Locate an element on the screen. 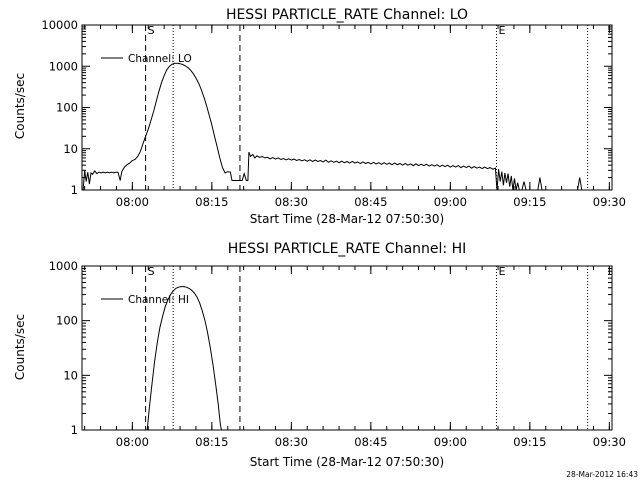 This screenshot has height=480, width=640. series-line is located at coordinates (184, 358).